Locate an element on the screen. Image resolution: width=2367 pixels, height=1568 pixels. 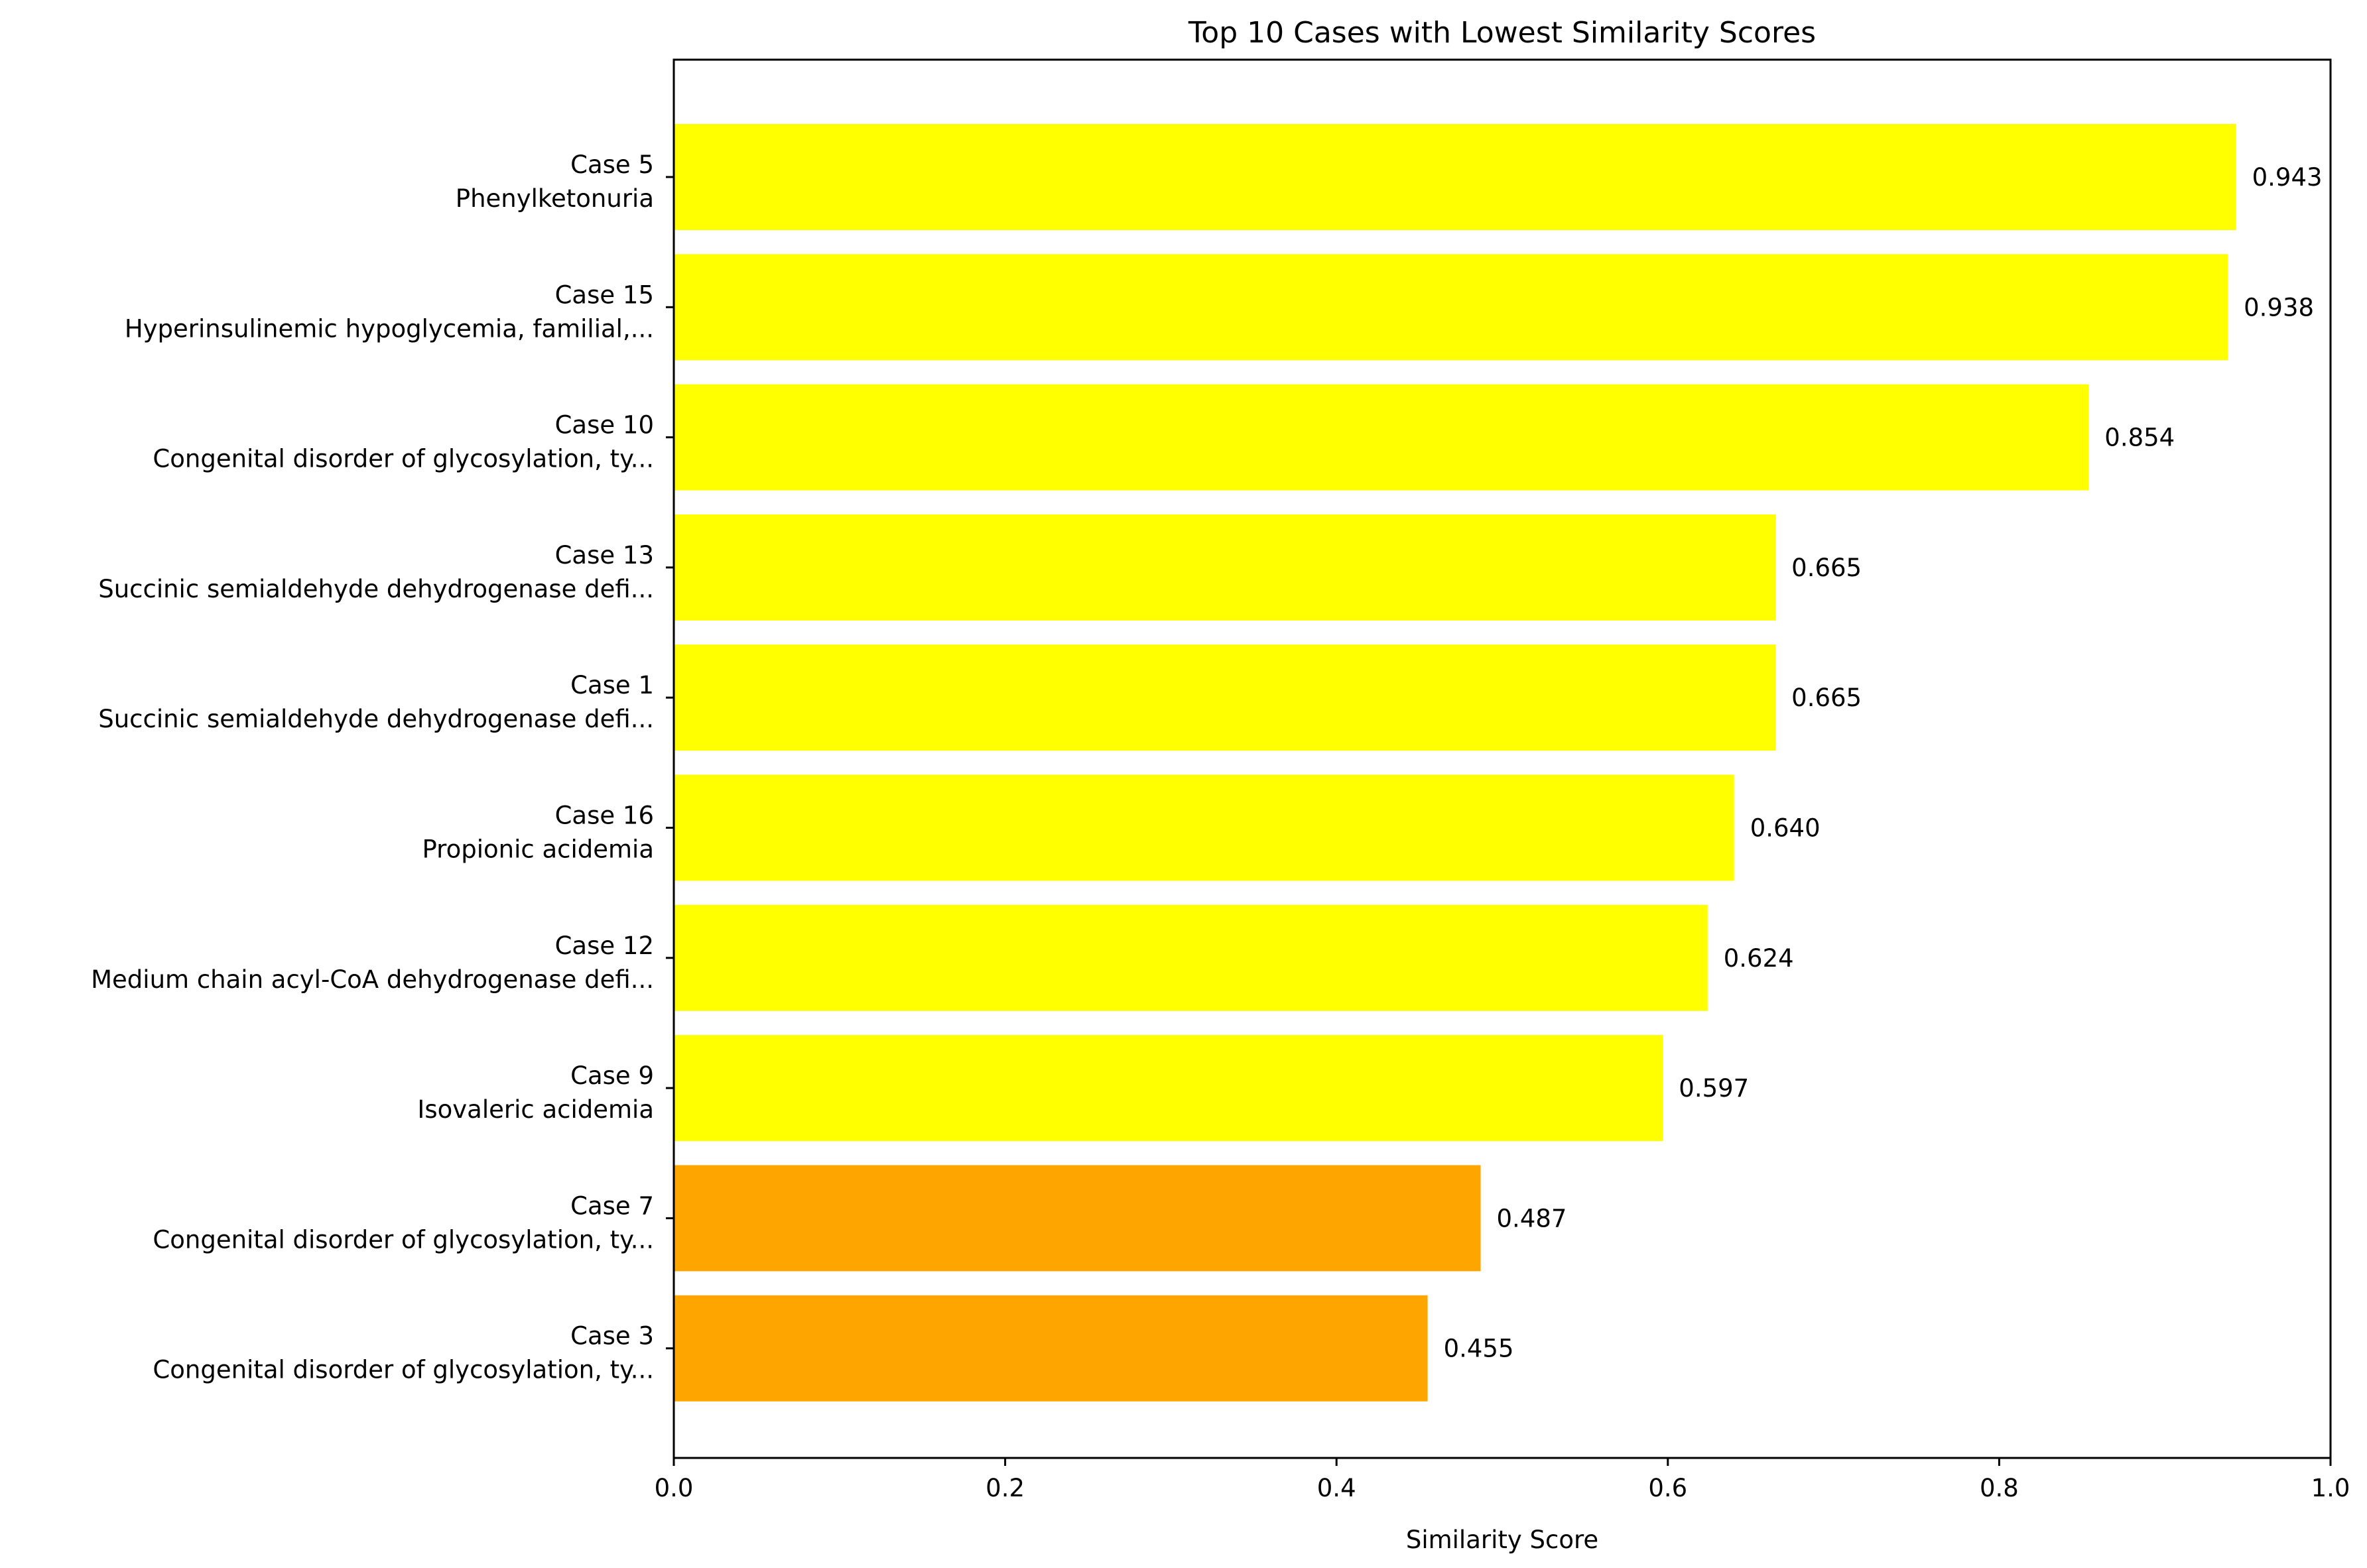
y-tick-label-case: Case 7 is located at coordinates (612, 1205).